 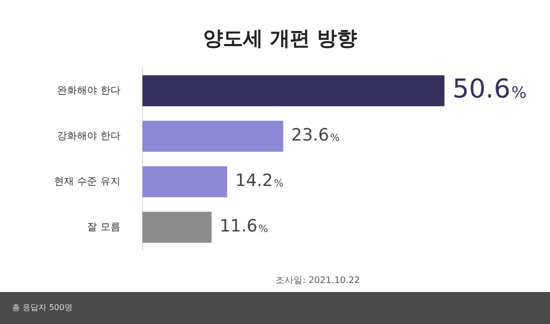 What do you see at coordinates (315, 136) in the screenshot?
I see `data-label: 23.6%` at bounding box center [315, 136].